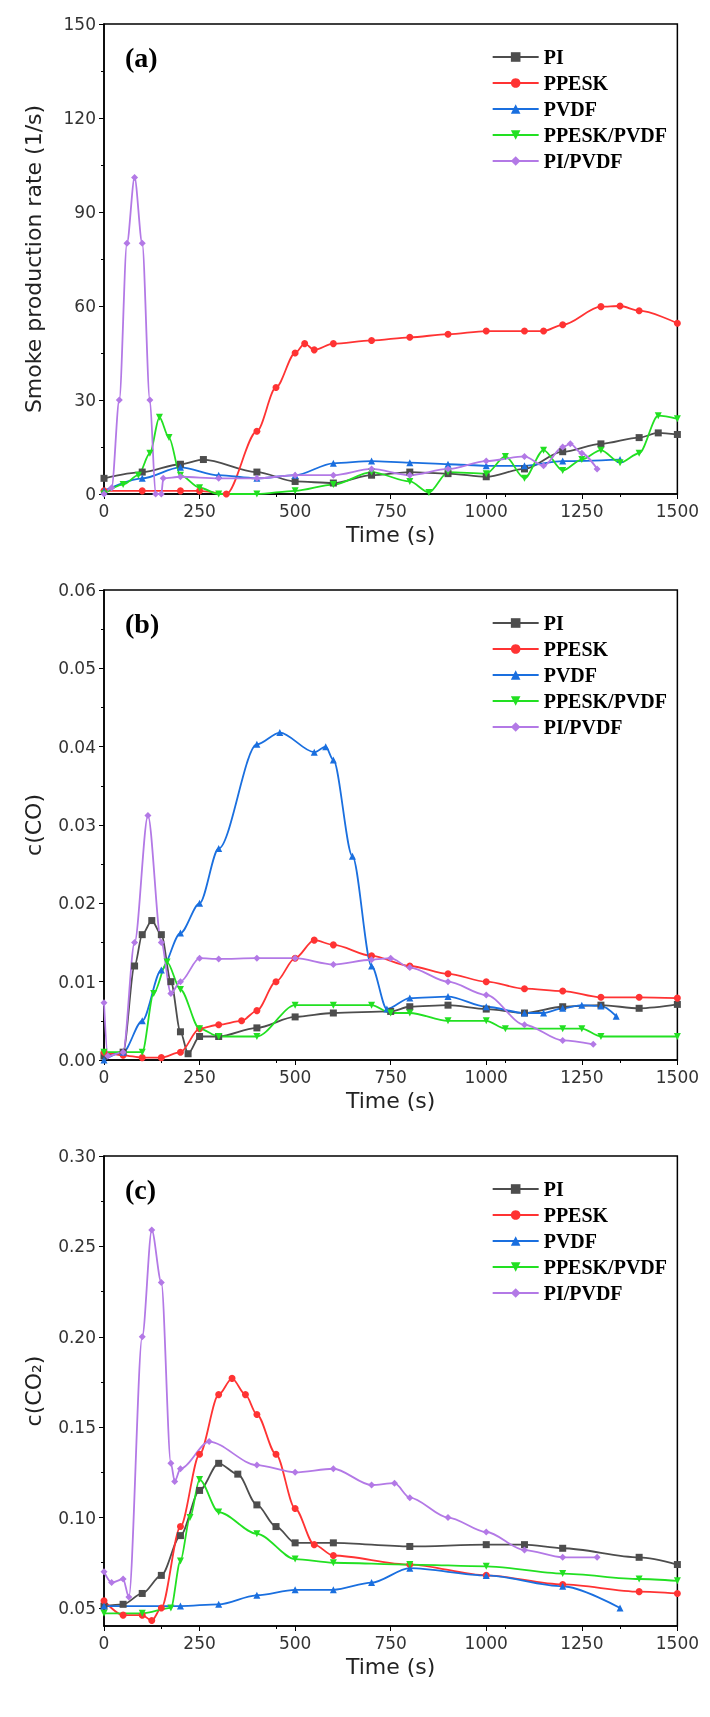 This screenshot has height=1717, width=710. Describe the element at coordinates (79, 24) in the screenshot. I see `y-tick-label: 150` at that location.